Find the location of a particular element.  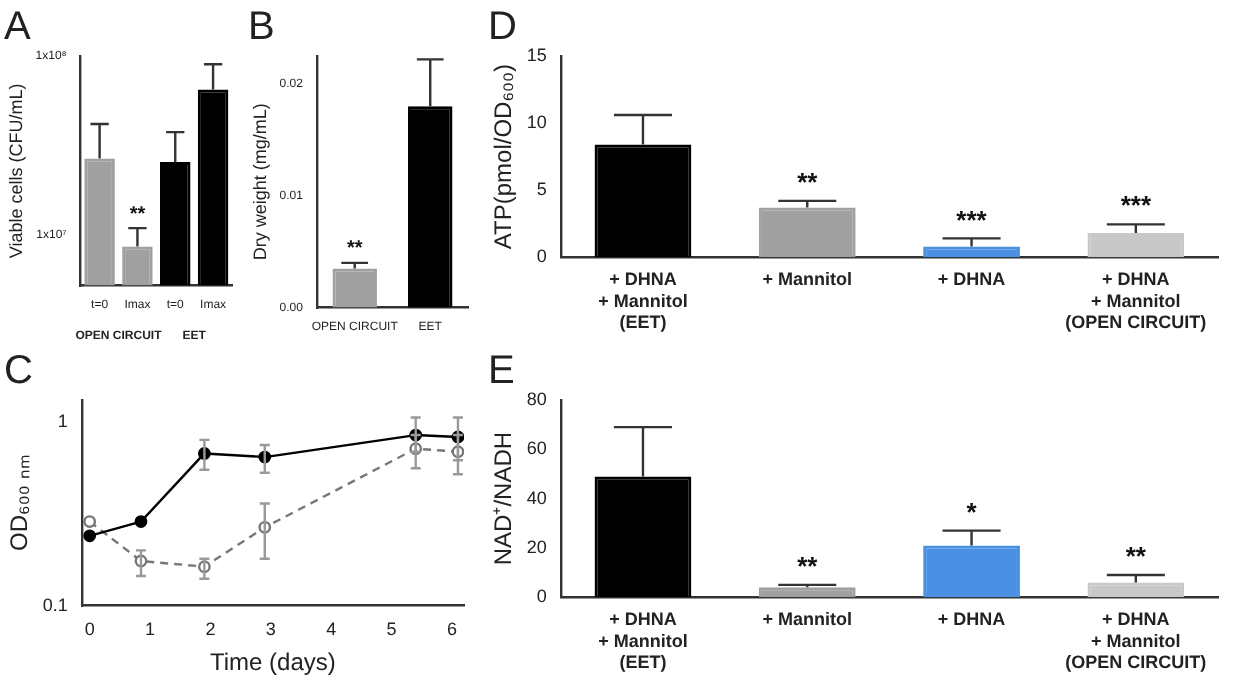

x-tick-label: 0 is located at coordinates (89, 629).